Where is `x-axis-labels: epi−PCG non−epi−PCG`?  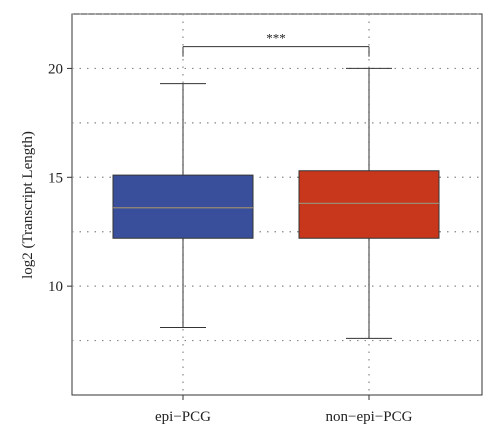 x-axis-labels: epi−PCG non−epi−PCG is located at coordinates (284, 410).